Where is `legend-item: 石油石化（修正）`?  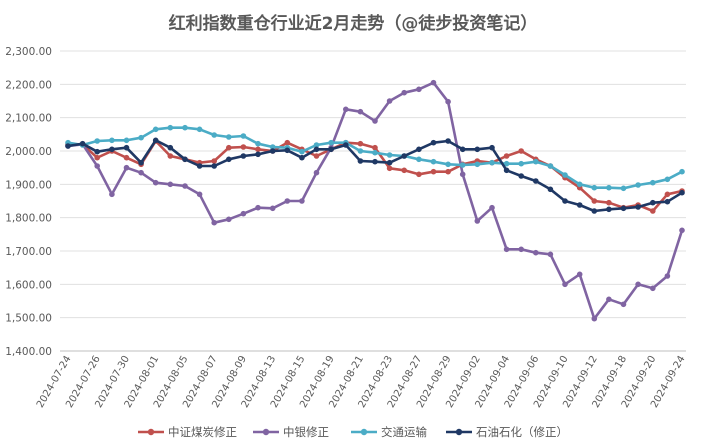
legend-item: 石油石化（修正） is located at coordinates (507, 432).